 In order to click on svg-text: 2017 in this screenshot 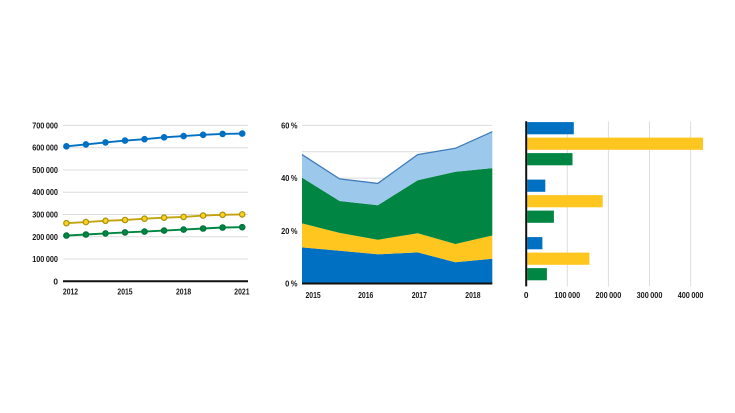, I will do `click(420, 295)`.